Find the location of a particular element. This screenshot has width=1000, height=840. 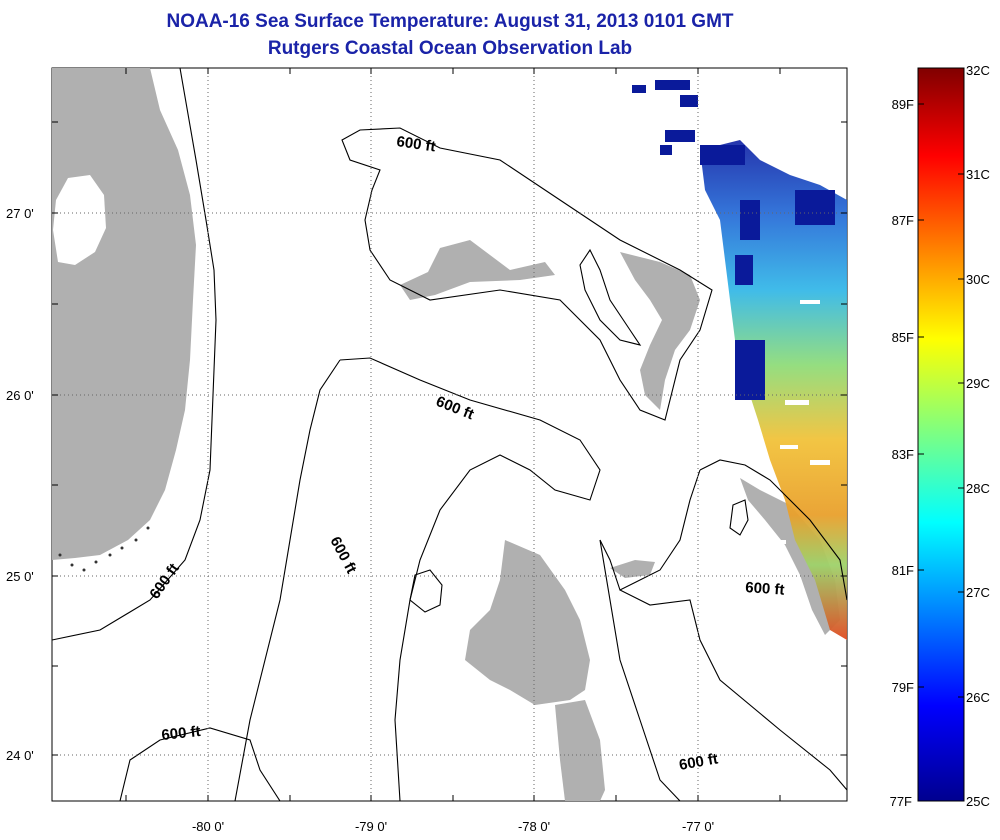

andros-land is located at coordinates (527, 622).